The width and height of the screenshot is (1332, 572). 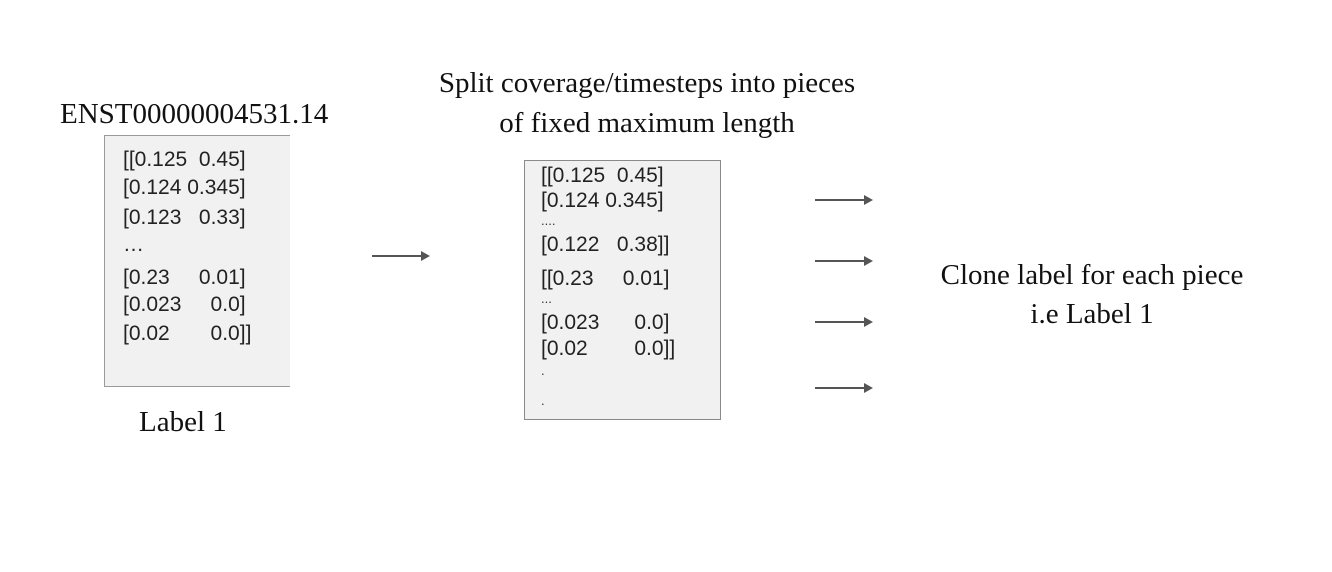 I want to click on piece-row: [[0.125 0.45], so click(x=602, y=175).